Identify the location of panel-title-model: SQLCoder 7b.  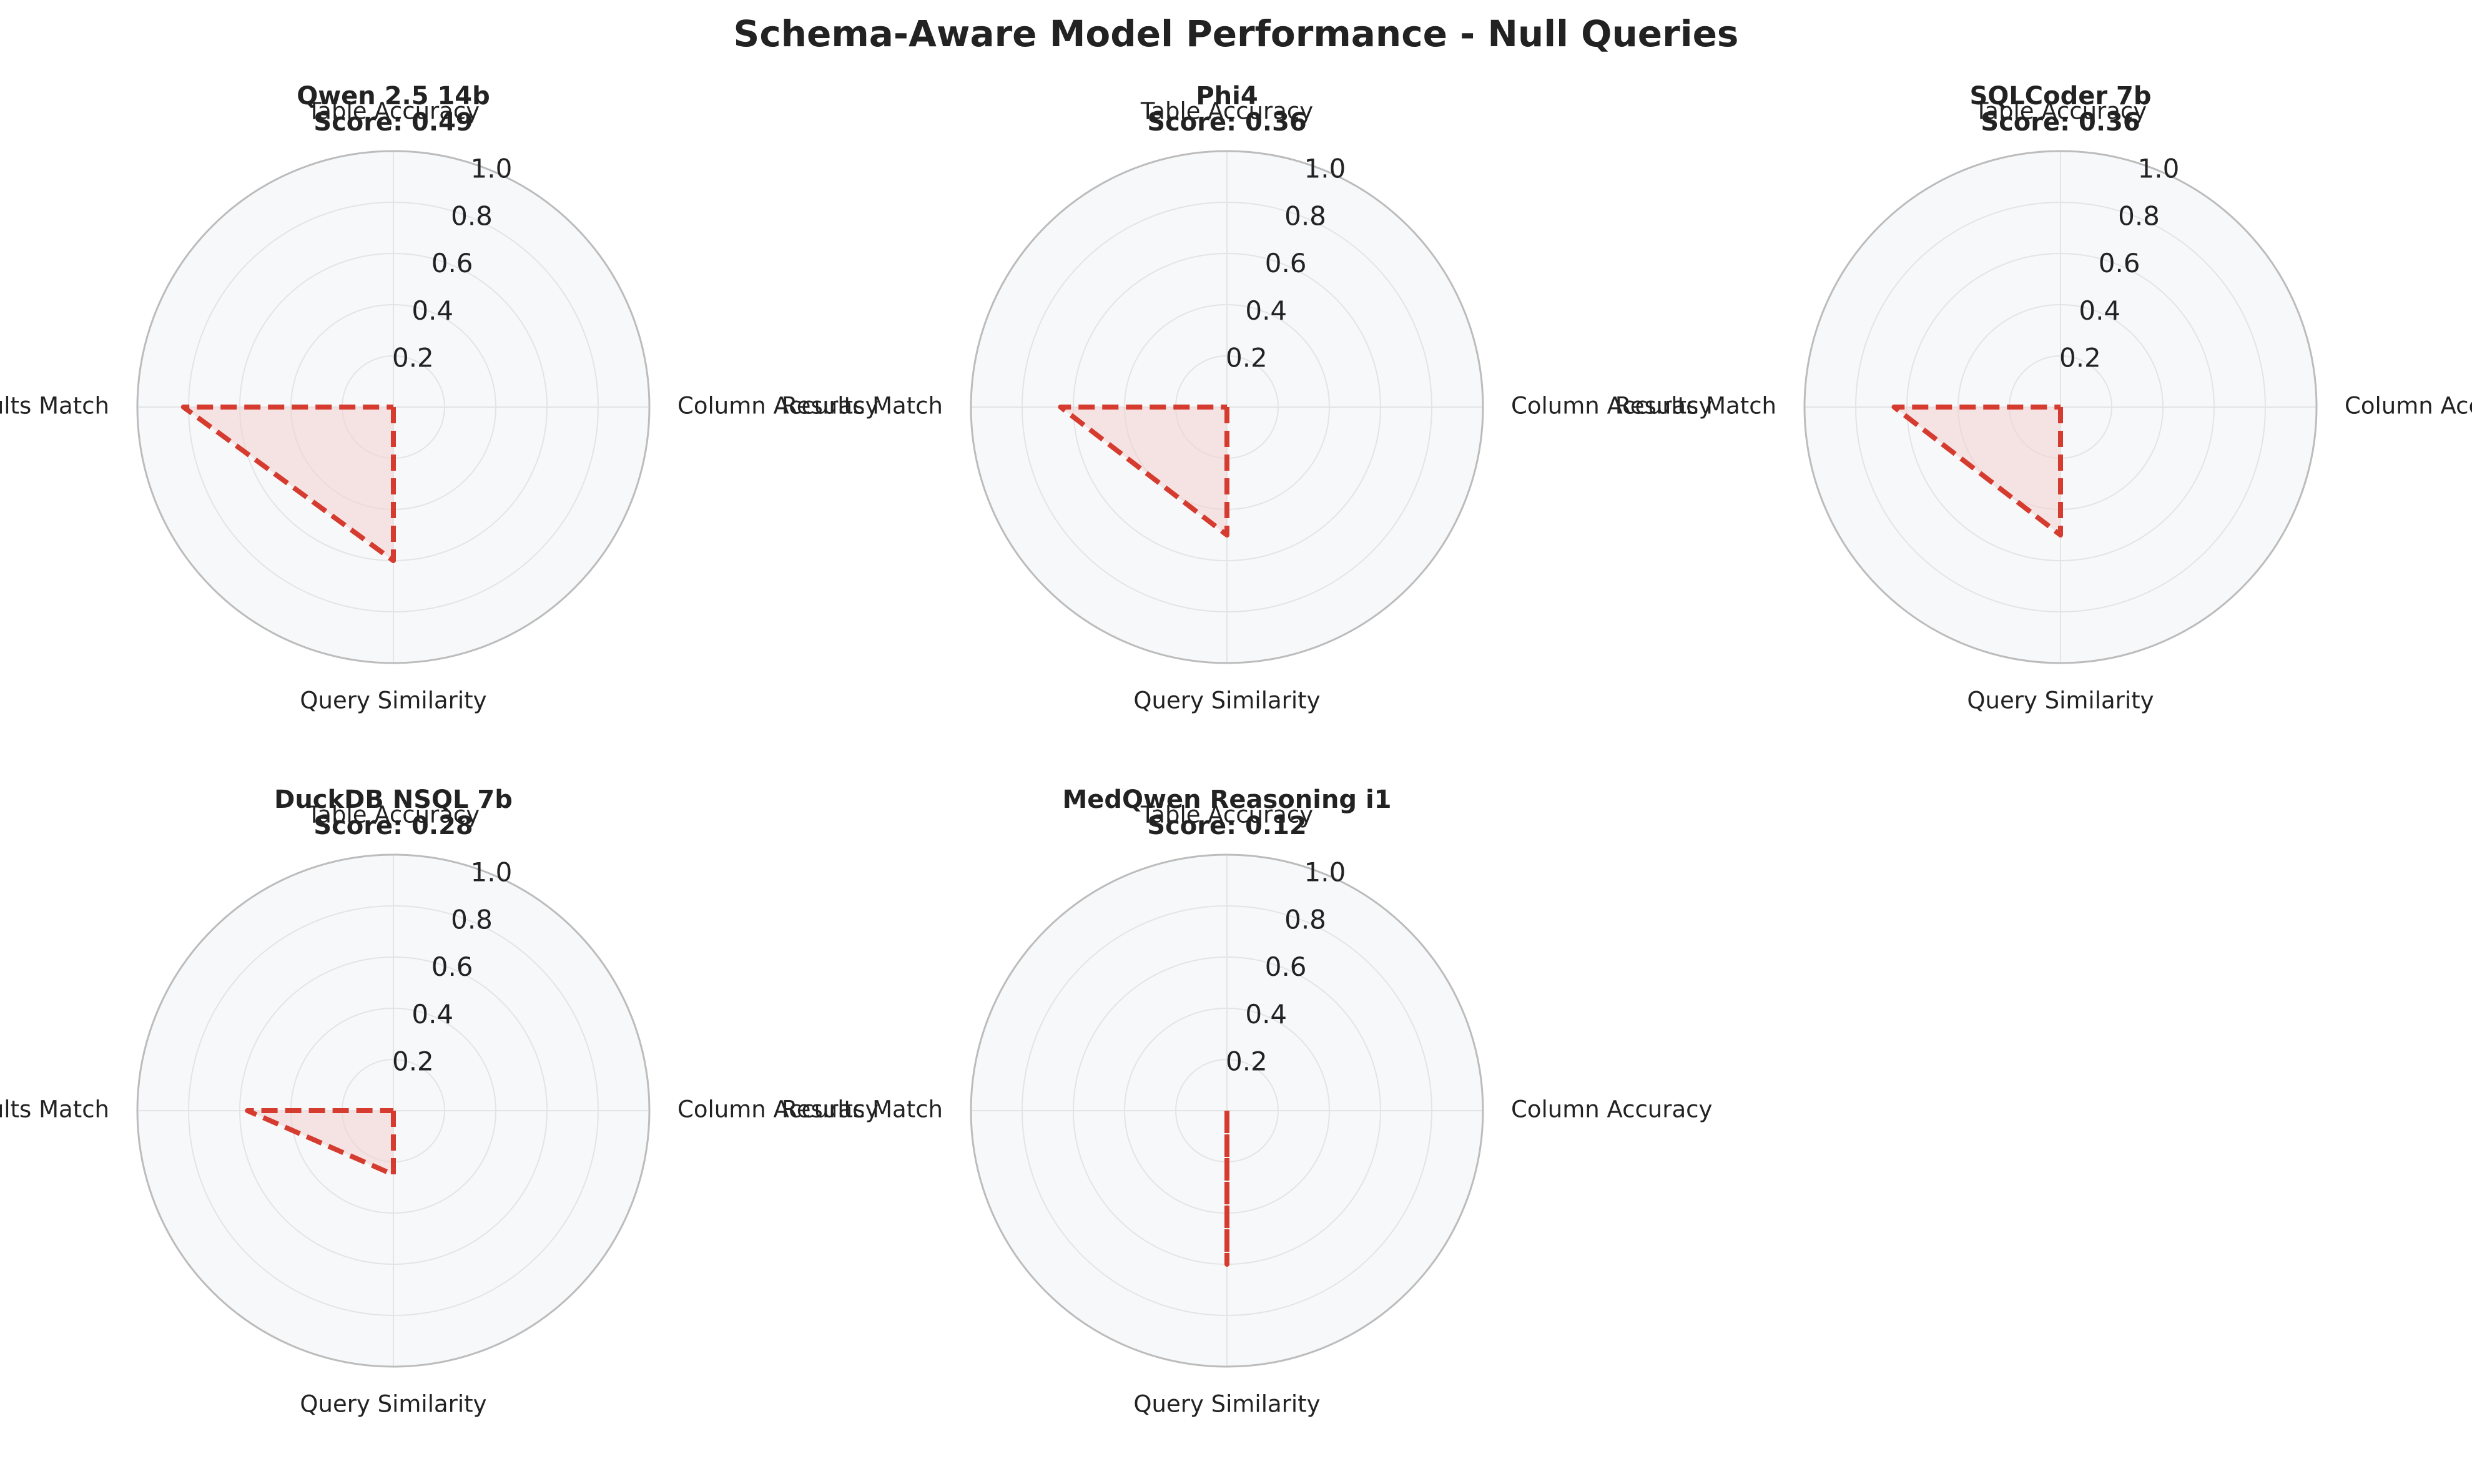
(2060, 96).